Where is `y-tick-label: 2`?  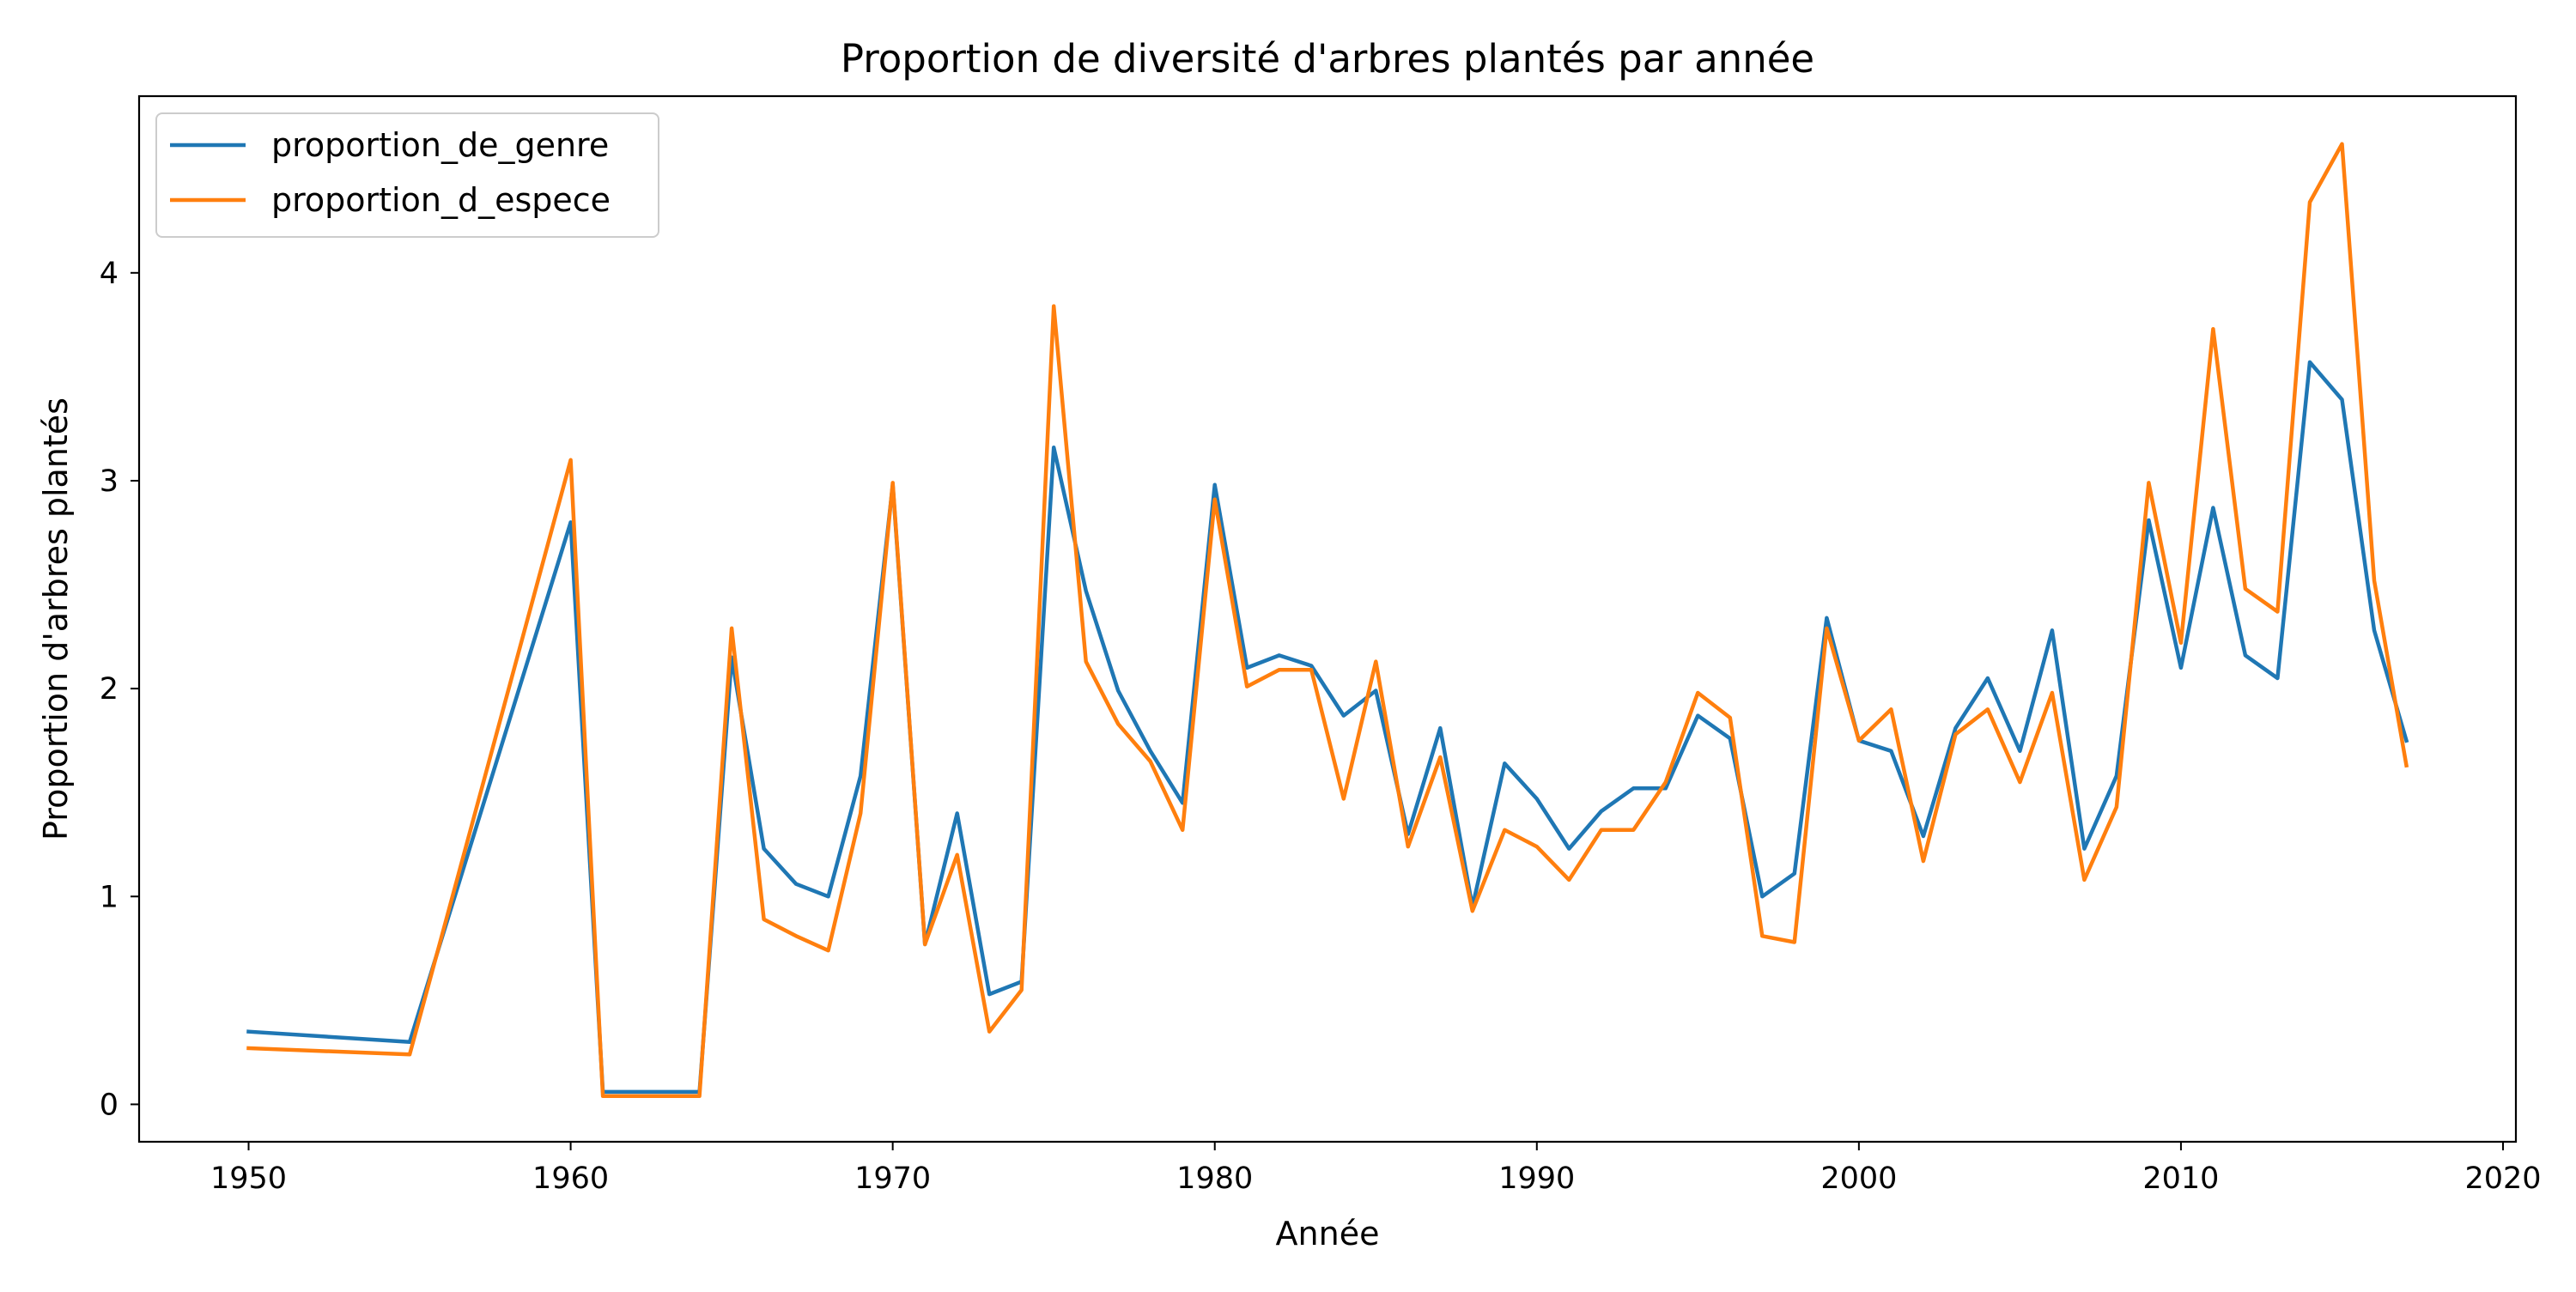 y-tick-label: 2 is located at coordinates (109, 689).